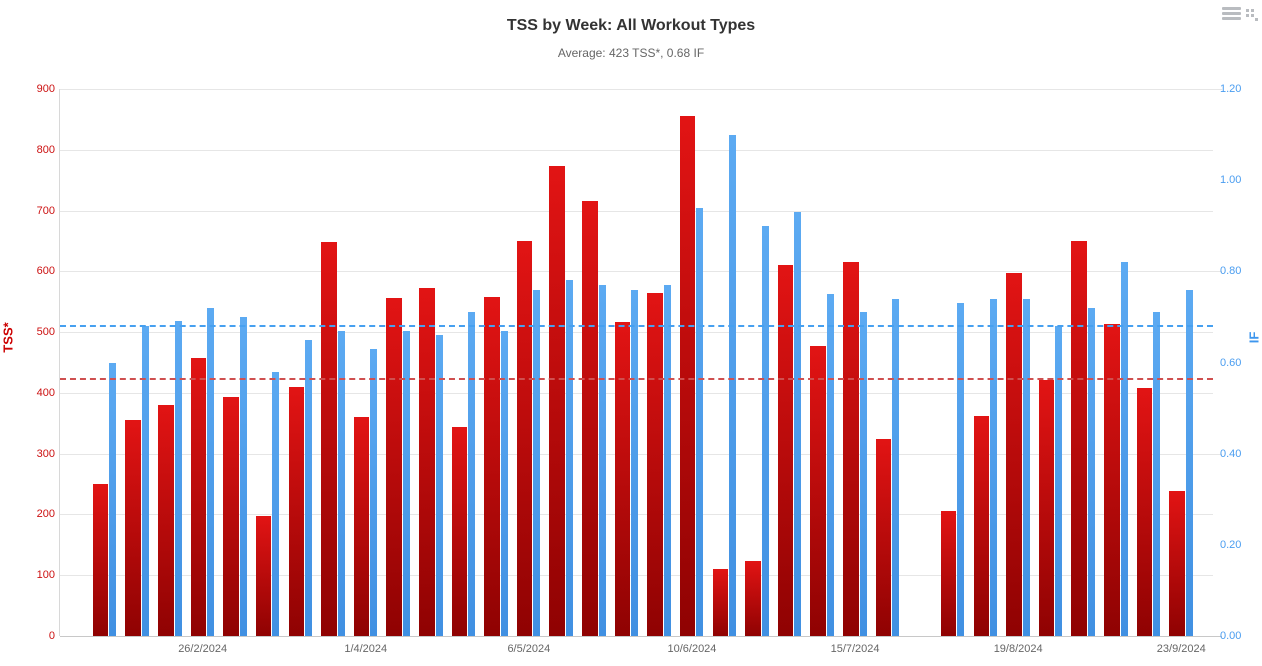  What do you see at coordinates (45, 149) in the screenshot?
I see `y-axis-label-left: 800` at bounding box center [45, 149].